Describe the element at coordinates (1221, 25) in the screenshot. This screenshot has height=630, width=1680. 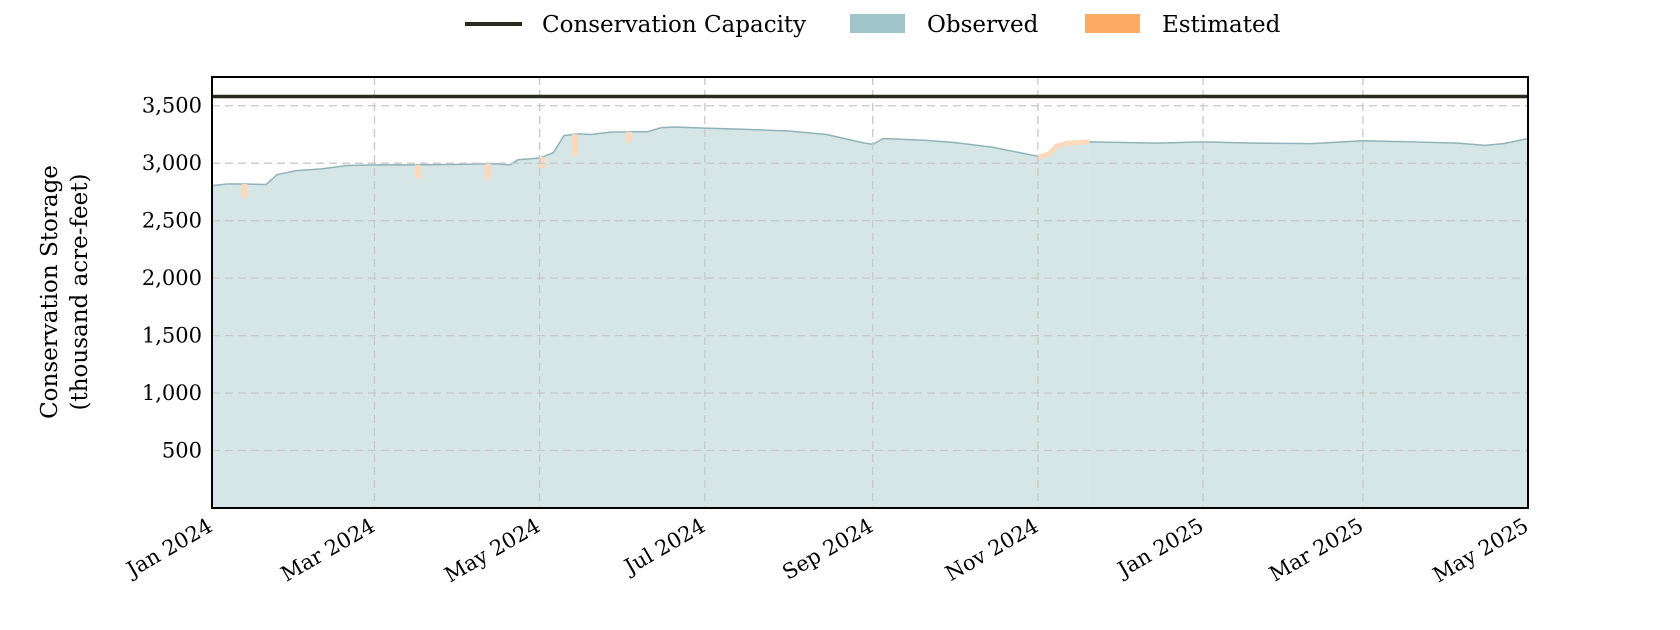
I see `legend-estimated-label: Estimated` at that location.